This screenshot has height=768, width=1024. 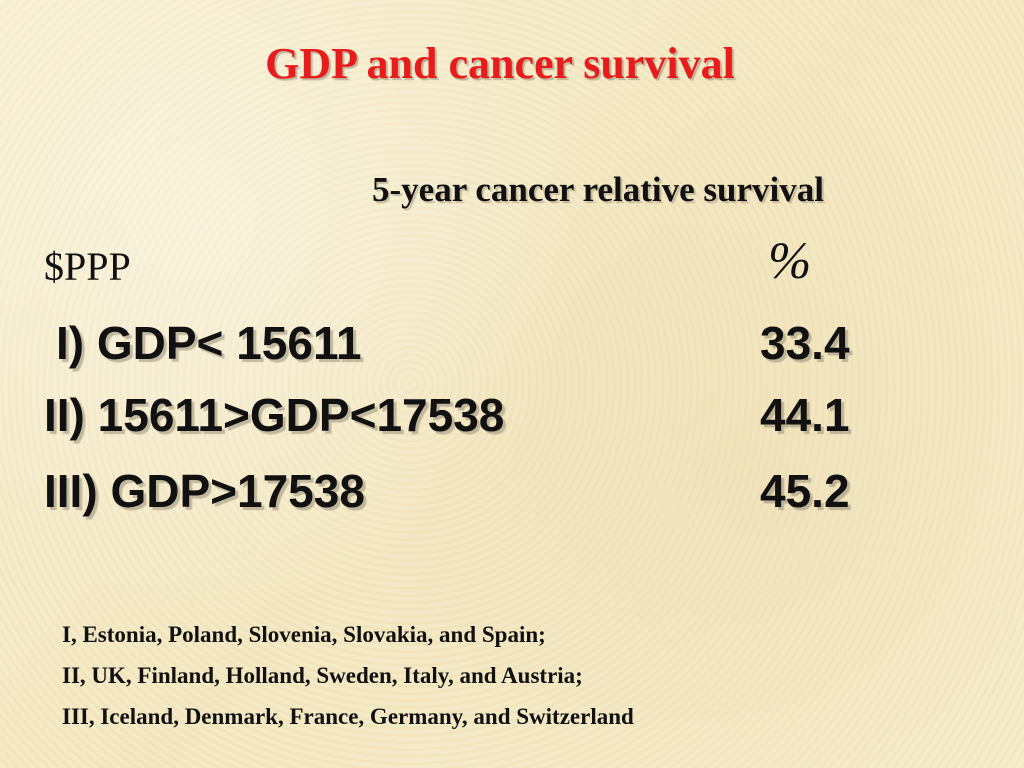 What do you see at coordinates (209, 343) in the screenshot?
I see `row-label: I) GDP< 15611` at bounding box center [209, 343].